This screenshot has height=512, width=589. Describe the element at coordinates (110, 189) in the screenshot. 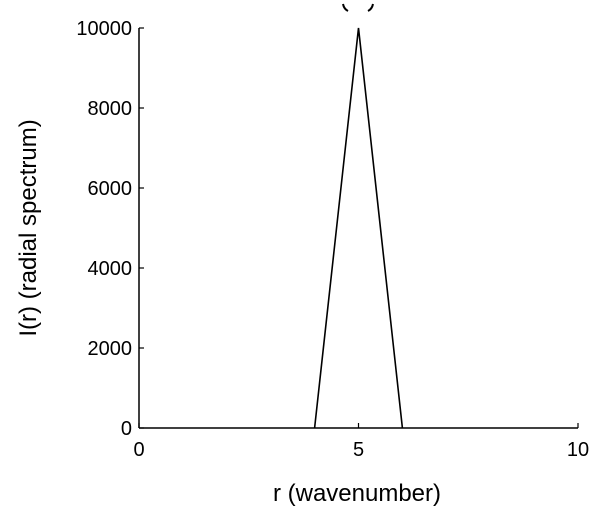

I see `y-tick-label: 6000` at that location.